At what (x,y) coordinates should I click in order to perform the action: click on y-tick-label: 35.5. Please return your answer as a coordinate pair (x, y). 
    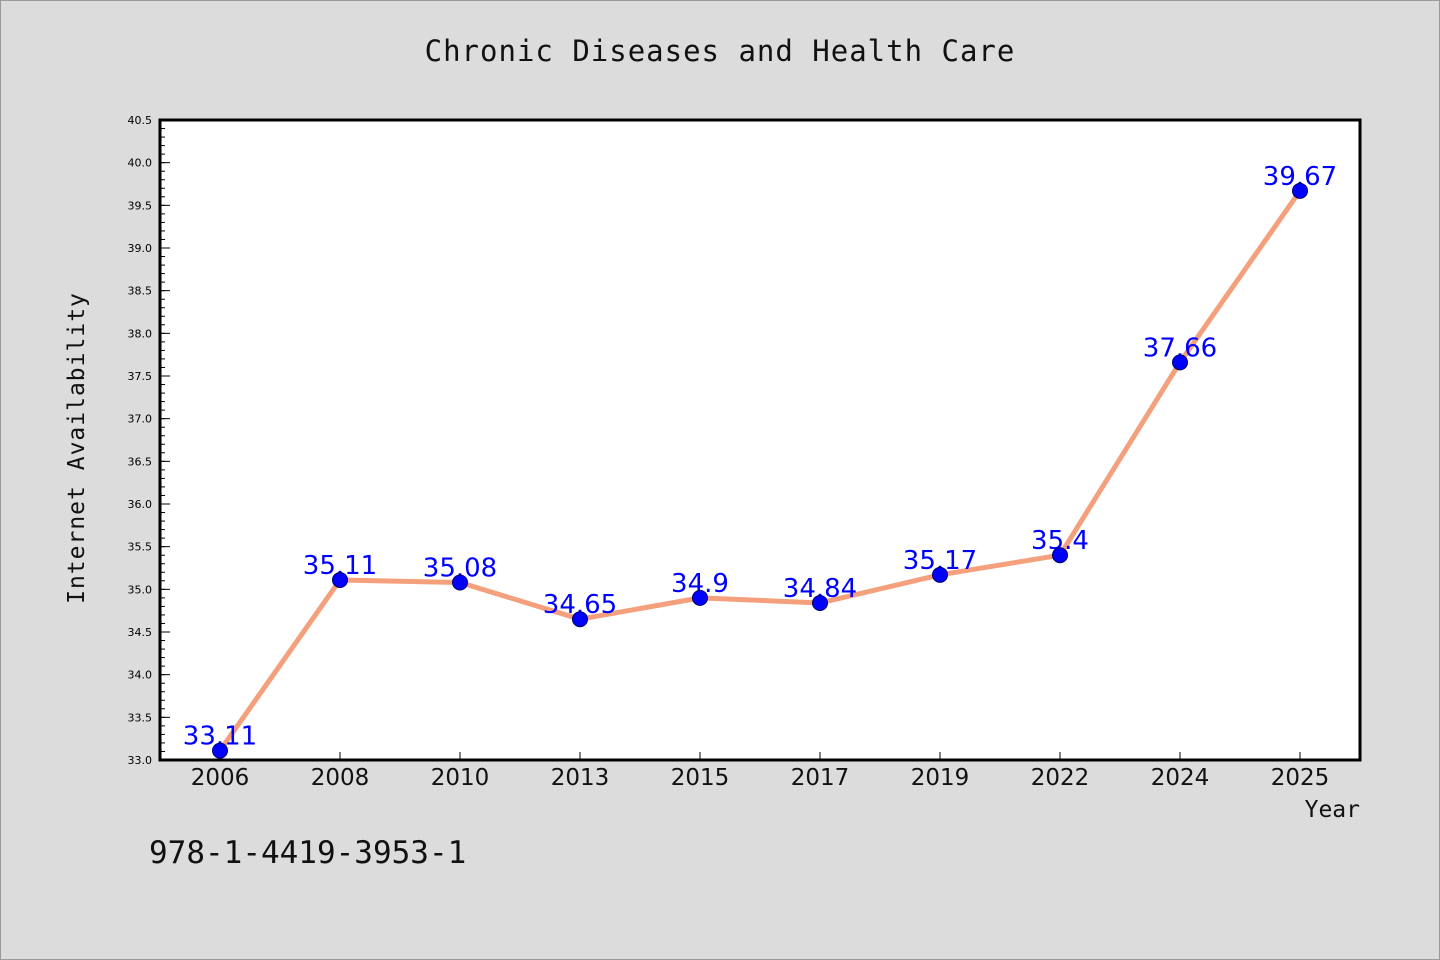
    Looking at the image, I should click on (140, 547).